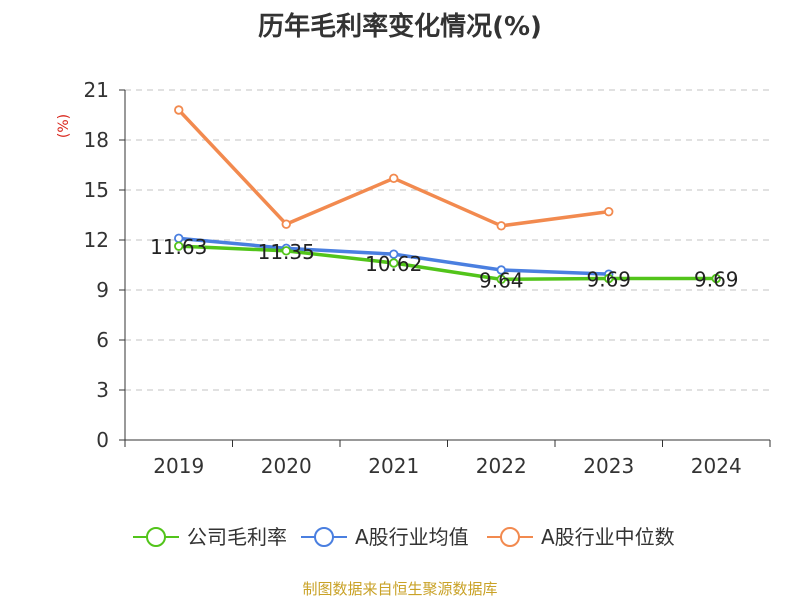  I want to click on y-tick-label: 9, so click(102, 290).